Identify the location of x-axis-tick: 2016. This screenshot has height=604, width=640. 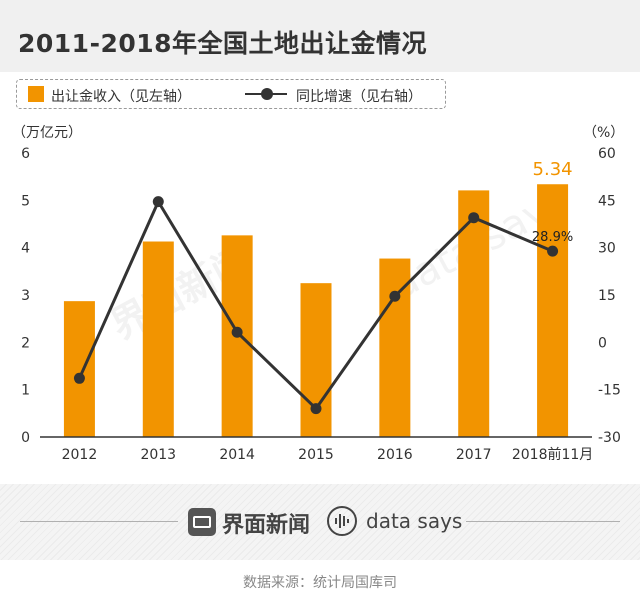
(395, 455).